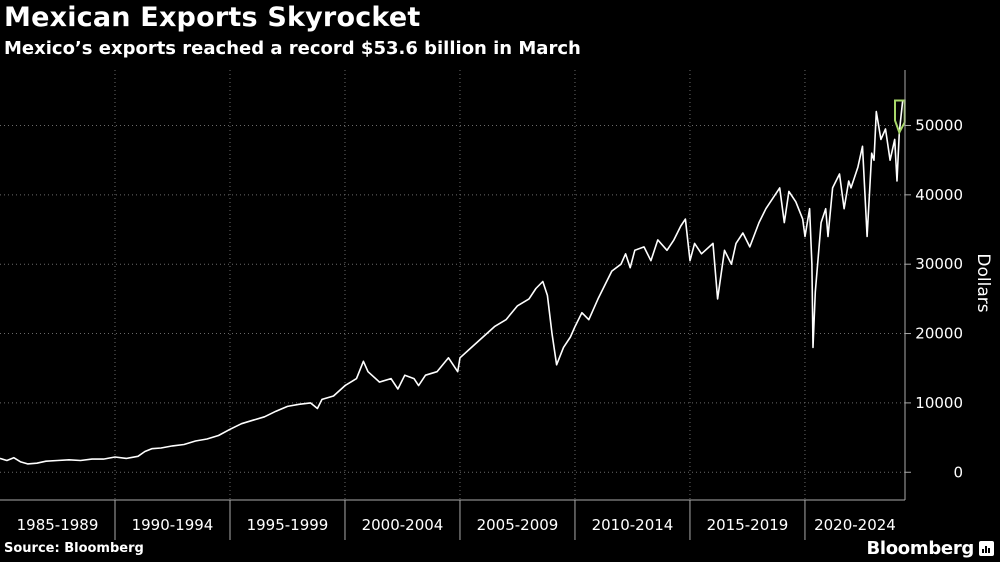 Image resolution: width=1000 pixels, height=562 pixels. What do you see at coordinates (939, 195) in the screenshot?
I see `y-tick-label: 40000` at bounding box center [939, 195].